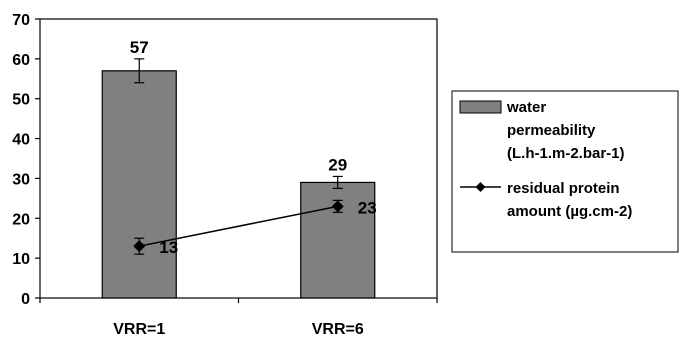 Image resolution: width=679 pixels, height=337 pixels. I want to click on x-category-label: VRR=1, so click(139, 329).